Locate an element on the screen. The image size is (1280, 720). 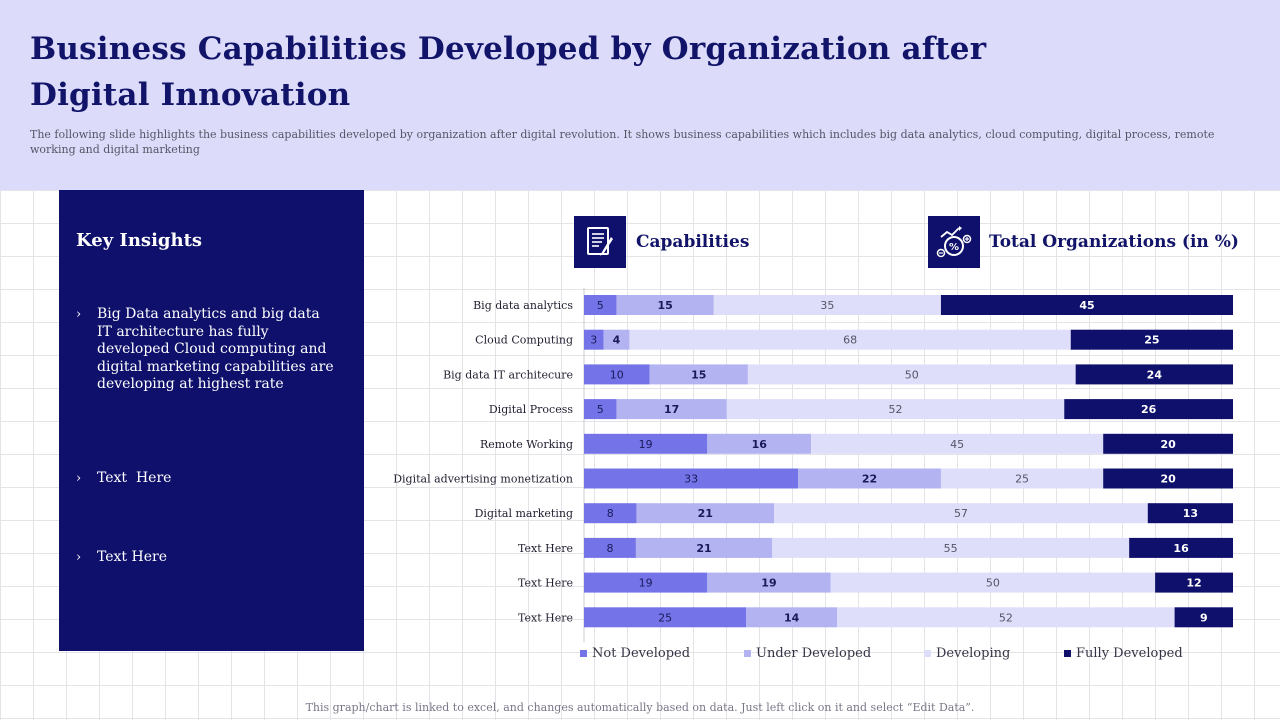
data-label: 12 is located at coordinates (1193, 583).